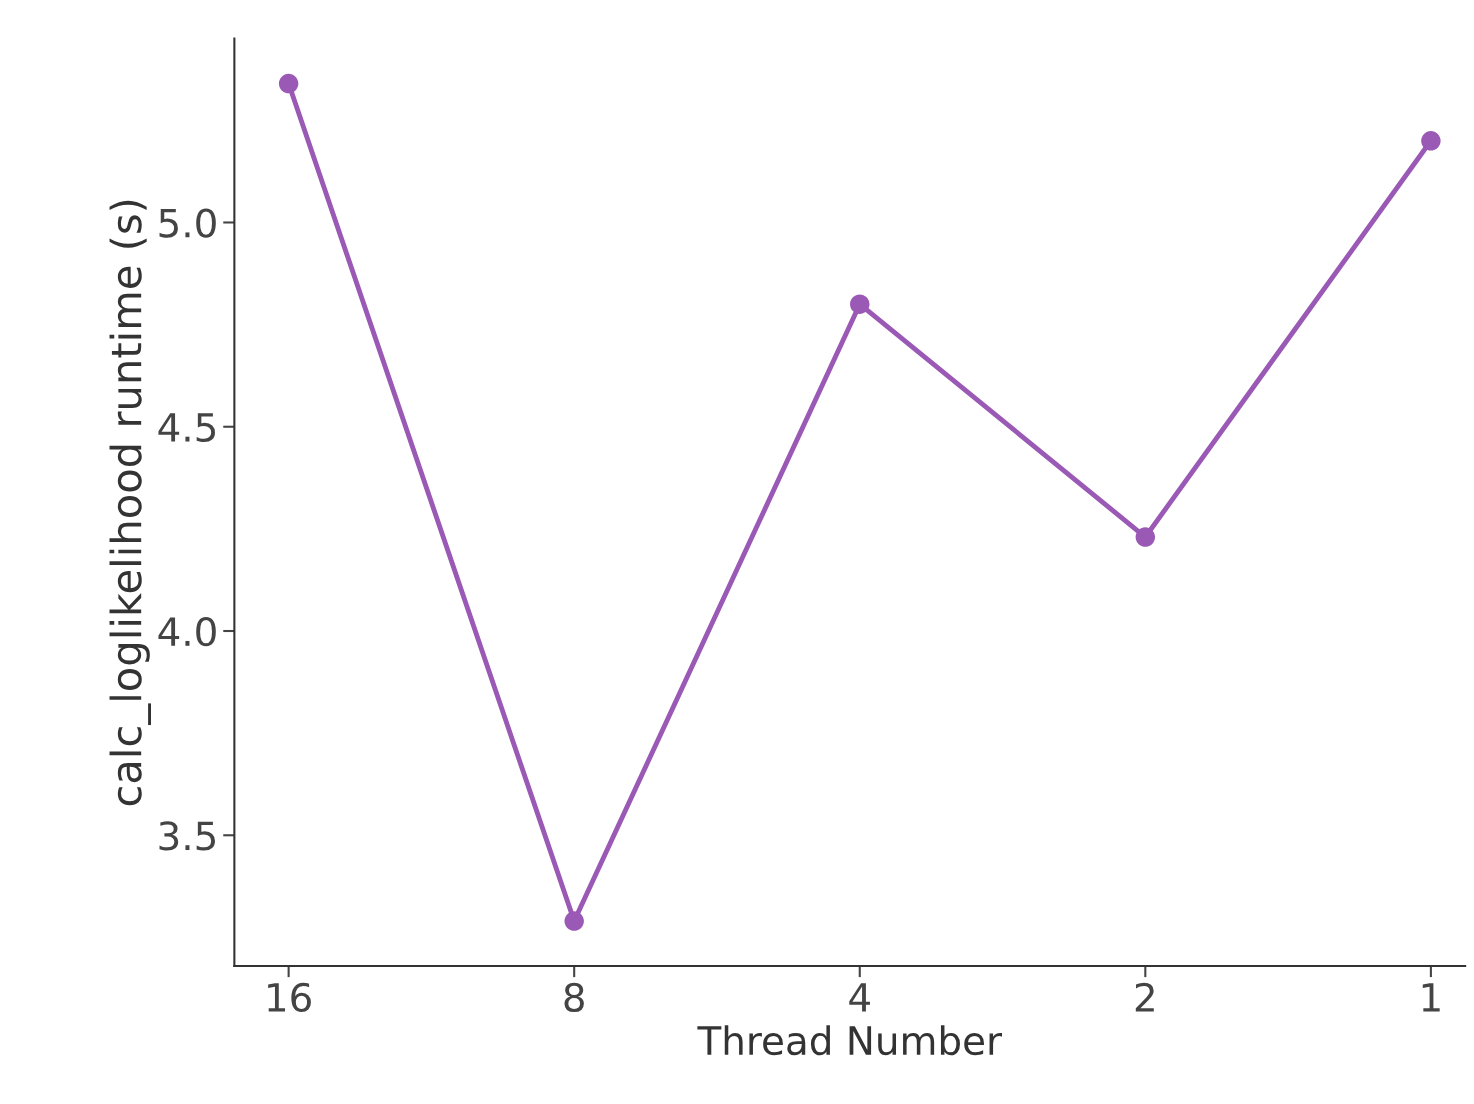 This screenshot has height=1104, width=1474. Describe the element at coordinates (289, 997) in the screenshot. I see `x-tick-label: 16` at that location.